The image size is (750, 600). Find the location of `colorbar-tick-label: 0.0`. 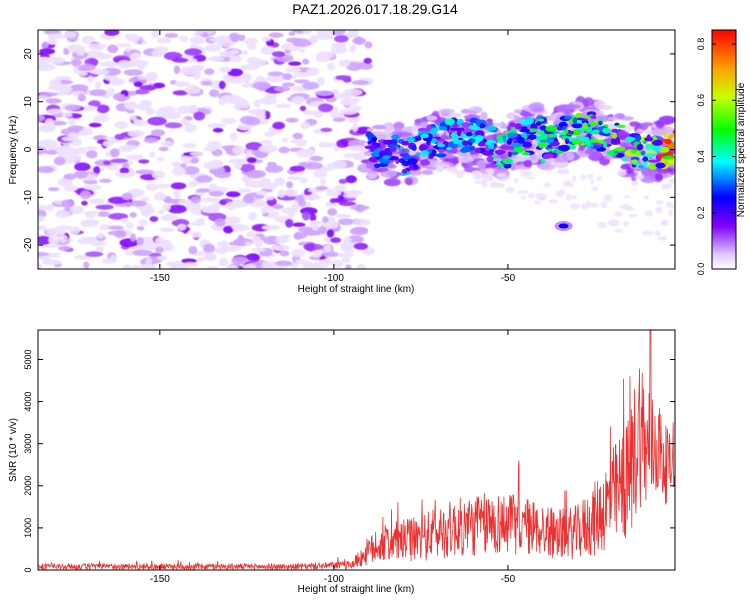

colorbar-tick-label: 0.0 is located at coordinates (701, 269).